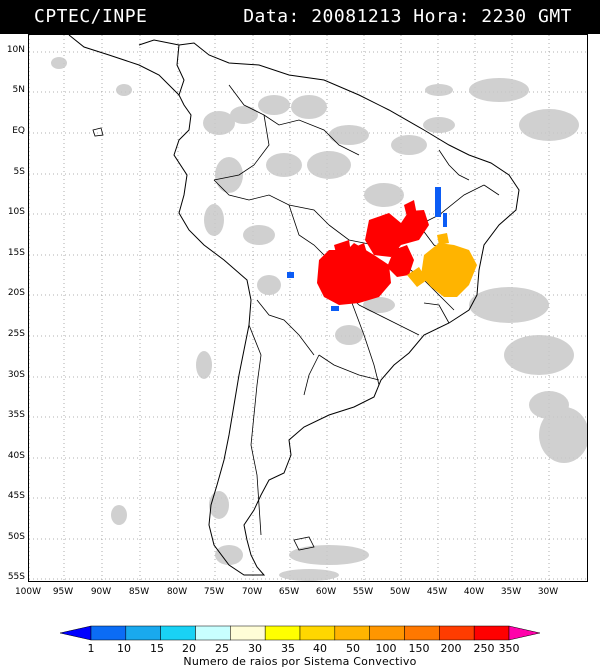 The width and height of the screenshot is (600, 670). I want to click on colorbar-swatches, so click(300, 633).